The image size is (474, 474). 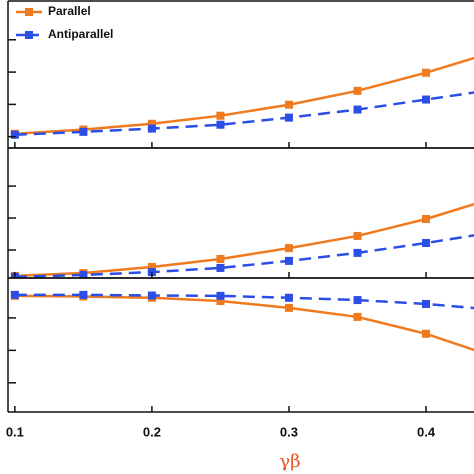 What do you see at coordinates (69, 11) in the screenshot?
I see `legend-label: Parallel` at bounding box center [69, 11].